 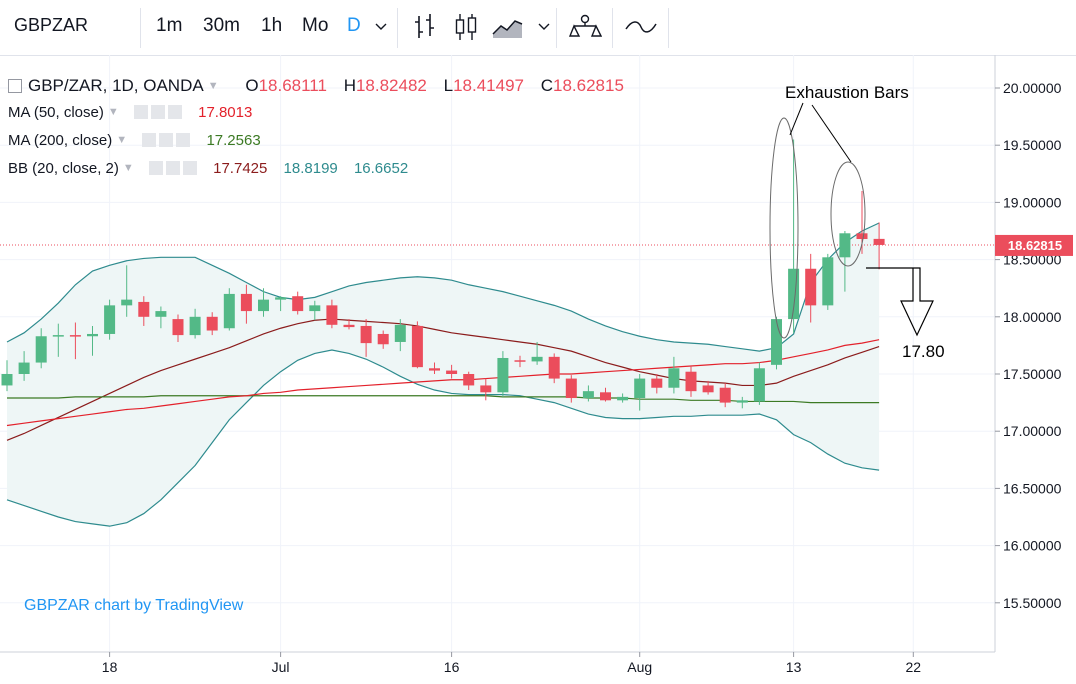 I want to click on ma200-legend: MA (200, close) ▼ 17.2563, so click(x=134, y=140).